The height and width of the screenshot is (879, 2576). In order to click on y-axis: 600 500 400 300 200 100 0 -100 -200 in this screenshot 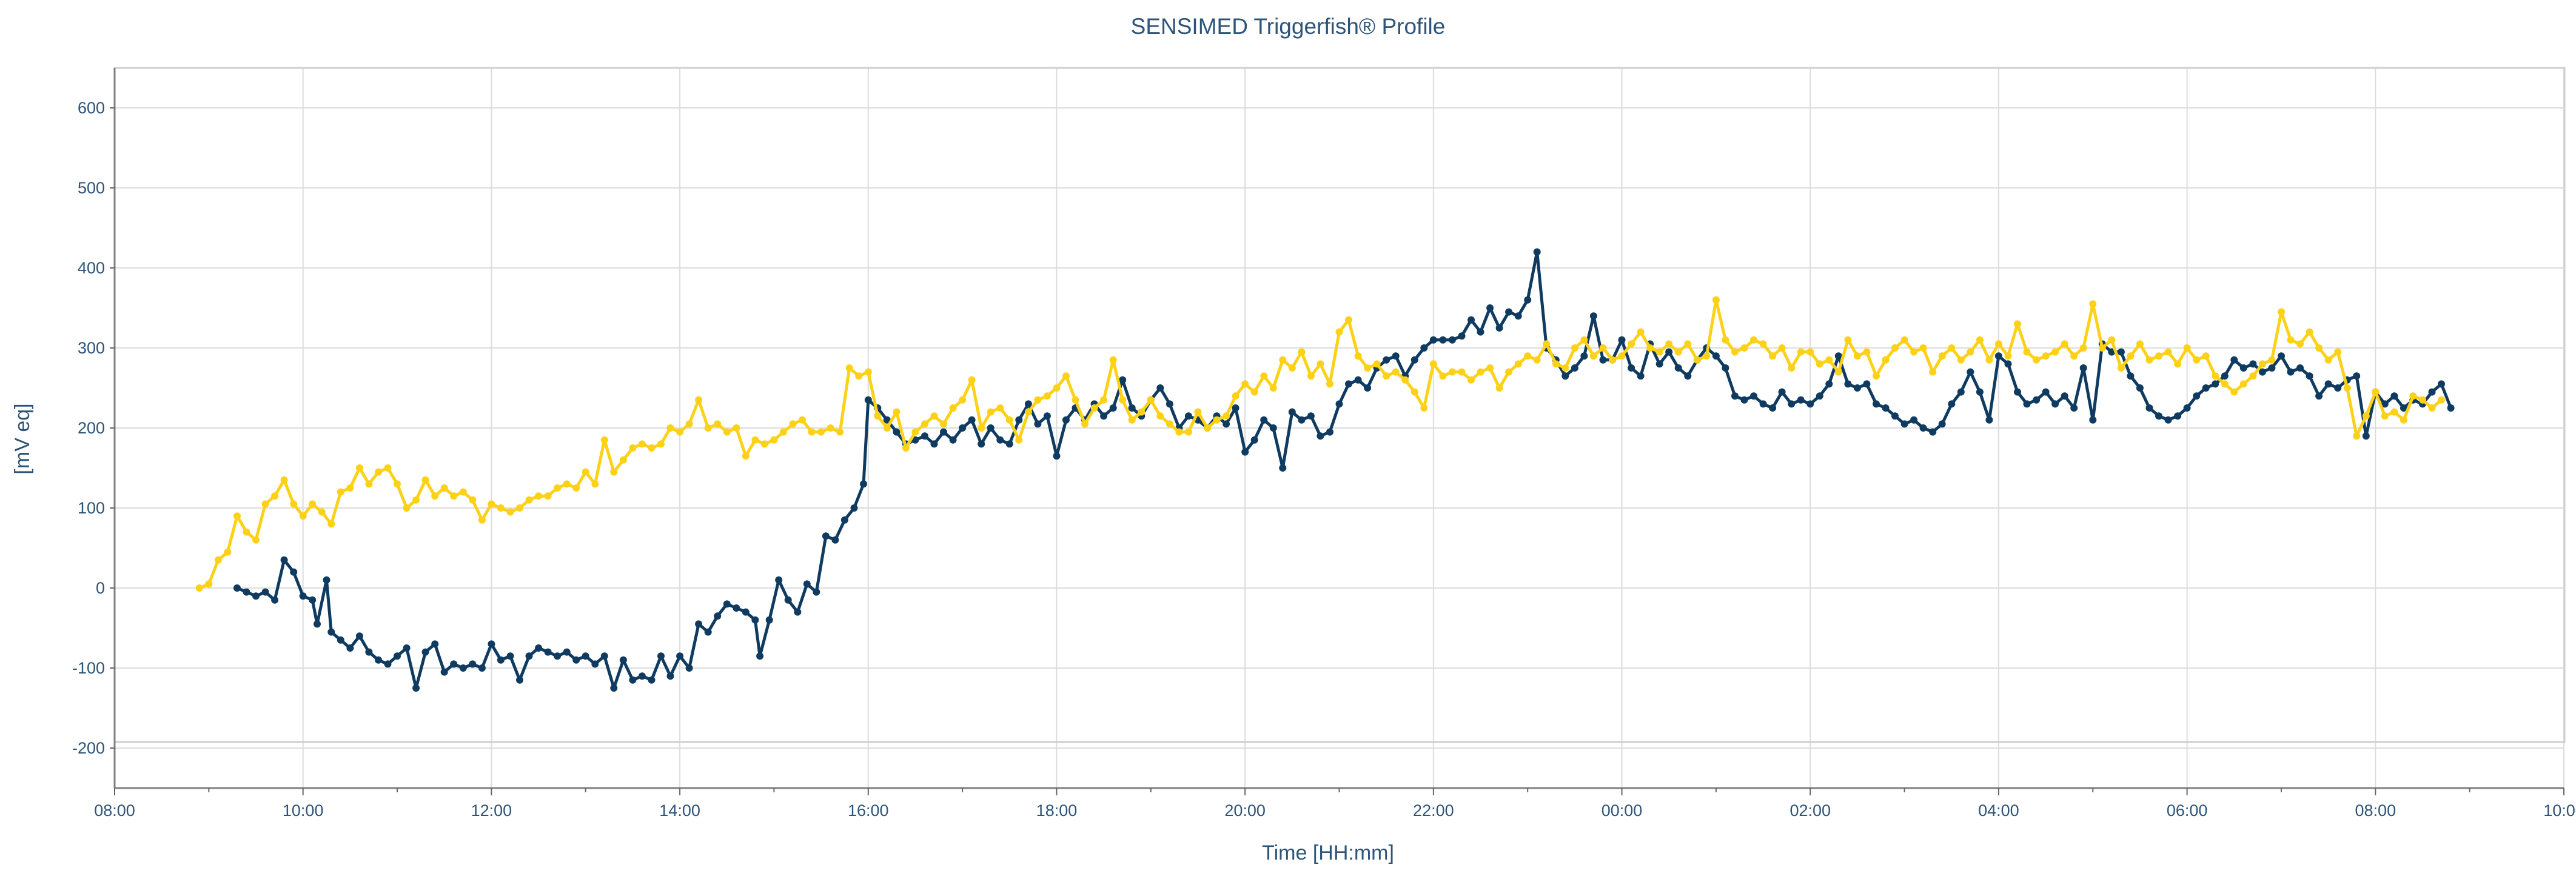, I will do `click(94, 428)`.